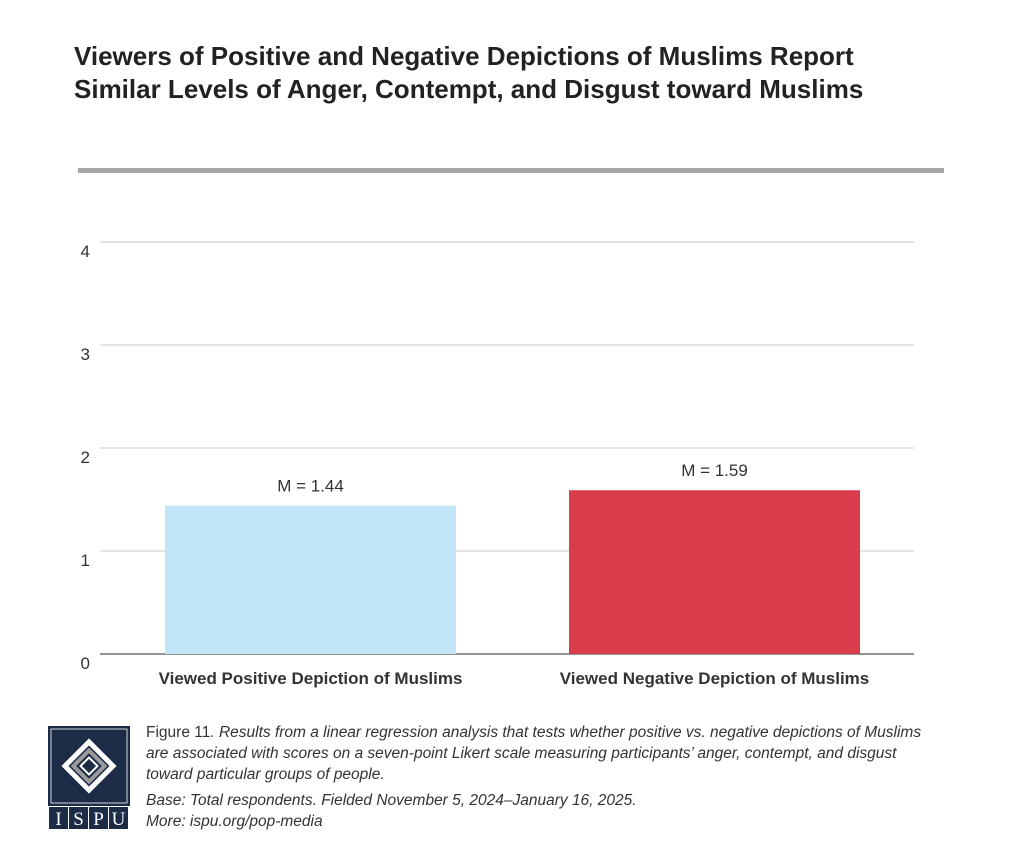 The height and width of the screenshot is (859, 1024). Describe the element at coordinates (715, 678) in the screenshot. I see `x-category-label: Viewed Negative Depiction of Muslims` at that location.